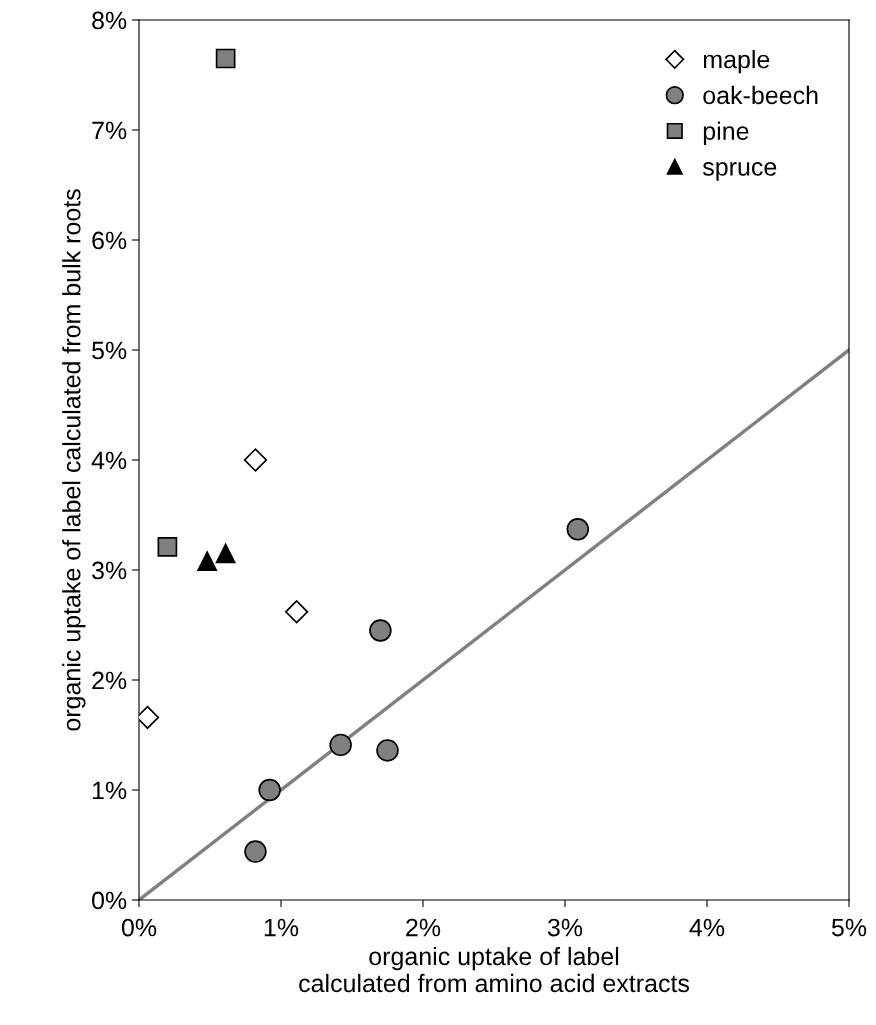 The image size is (876, 1025). Describe the element at coordinates (849, 927) in the screenshot. I see `x-tick-label: 5%` at that location.